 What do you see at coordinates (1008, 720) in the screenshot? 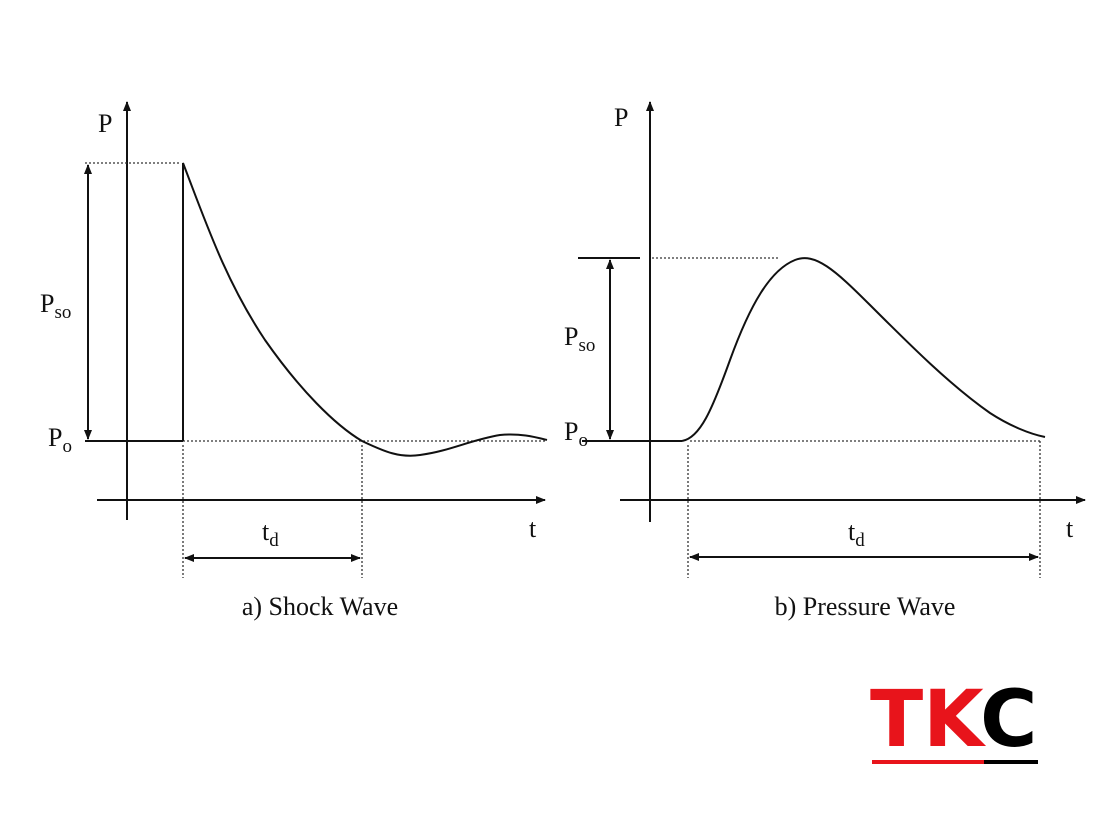
I see `logo-black: C` at bounding box center [1008, 720].